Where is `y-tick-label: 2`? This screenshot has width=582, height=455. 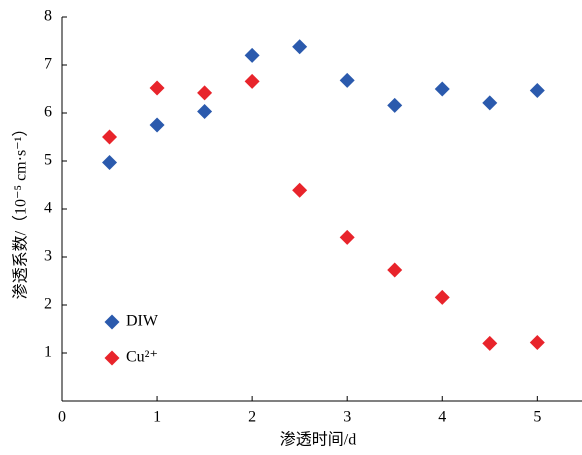 y-tick-label: 2 is located at coordinates (48, 304).